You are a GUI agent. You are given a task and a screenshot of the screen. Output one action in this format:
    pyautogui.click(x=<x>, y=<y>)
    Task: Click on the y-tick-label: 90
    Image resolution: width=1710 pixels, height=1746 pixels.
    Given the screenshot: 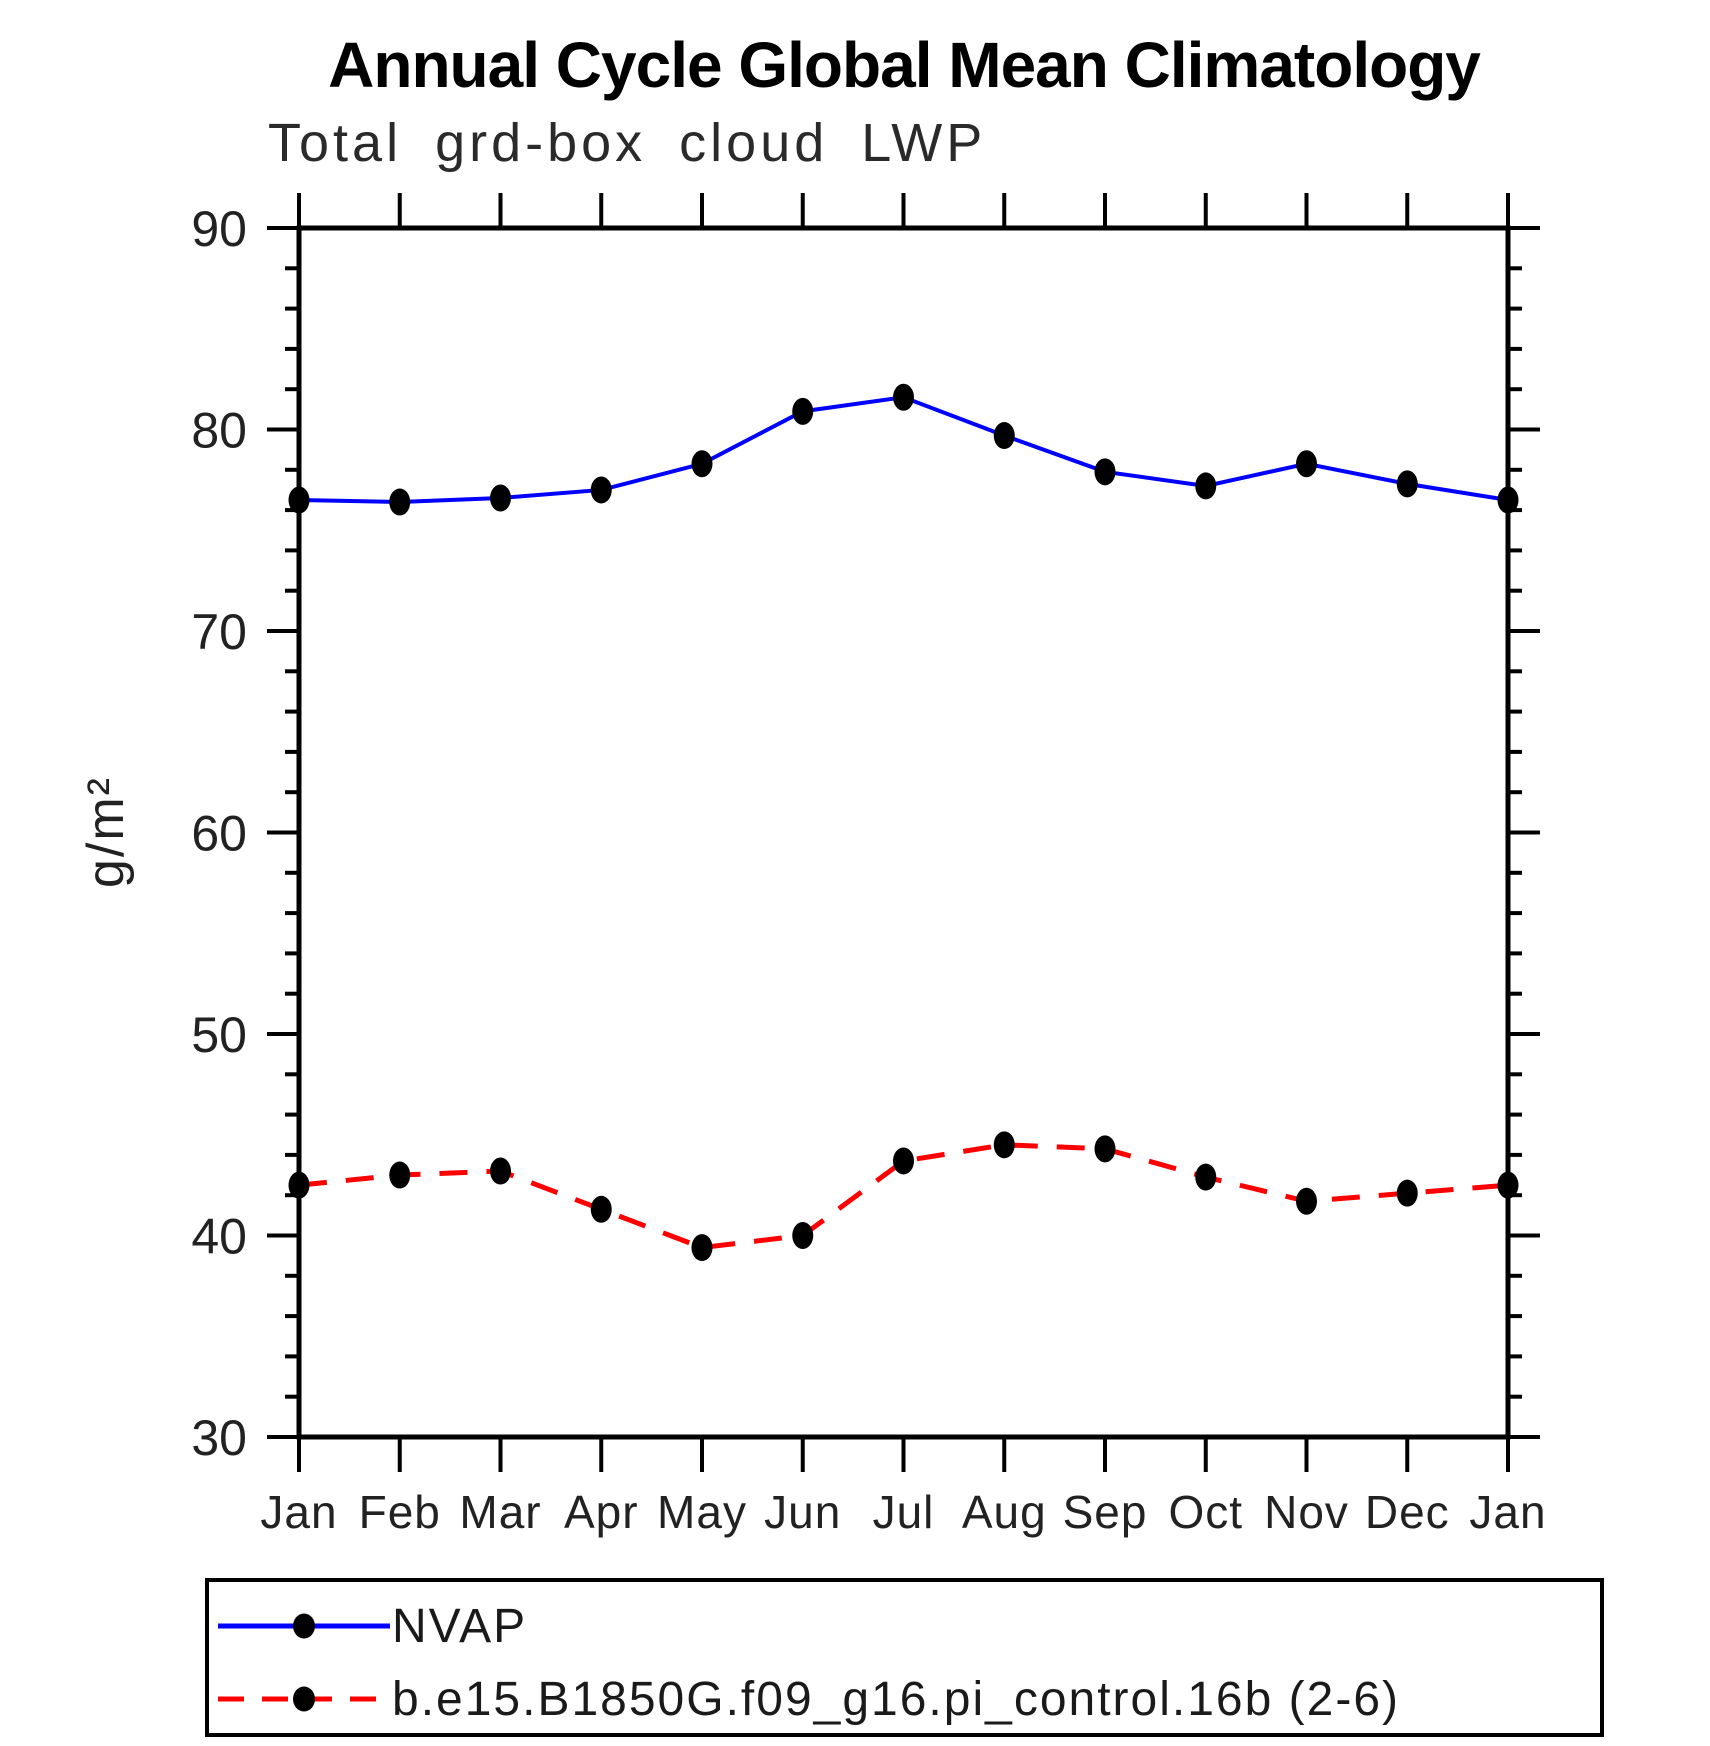 What is the action you would take?
    pyautogui.click(x=219, y=229)
    